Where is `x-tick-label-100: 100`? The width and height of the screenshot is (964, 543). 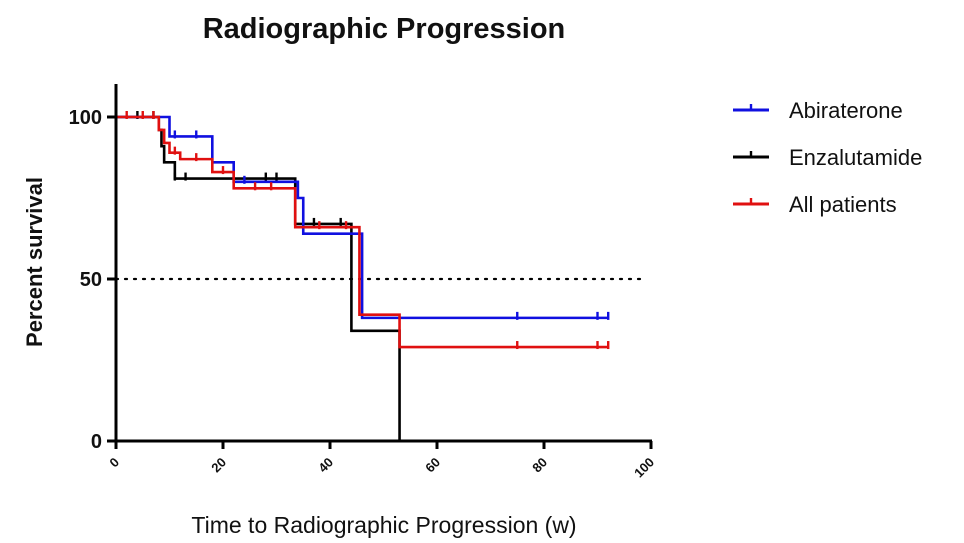
x-tick-label-100: 100 is located at coordinates (644, 468).